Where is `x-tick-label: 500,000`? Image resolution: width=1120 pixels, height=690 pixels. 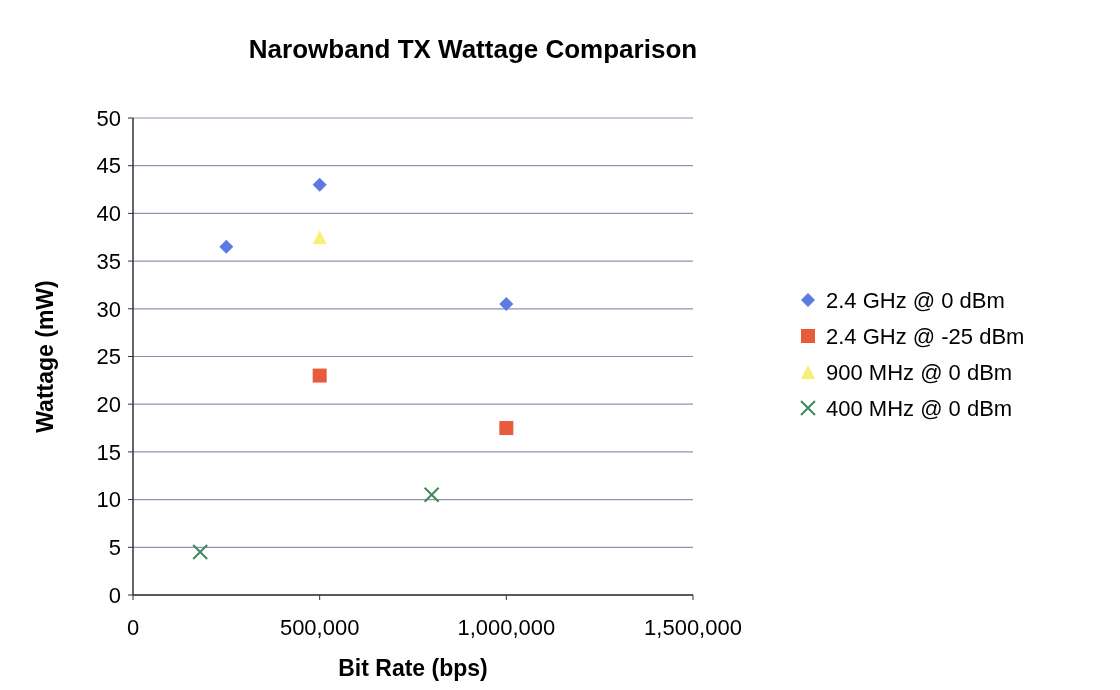
x-tick-label: 500,000 is located at coordinates (319, 627).